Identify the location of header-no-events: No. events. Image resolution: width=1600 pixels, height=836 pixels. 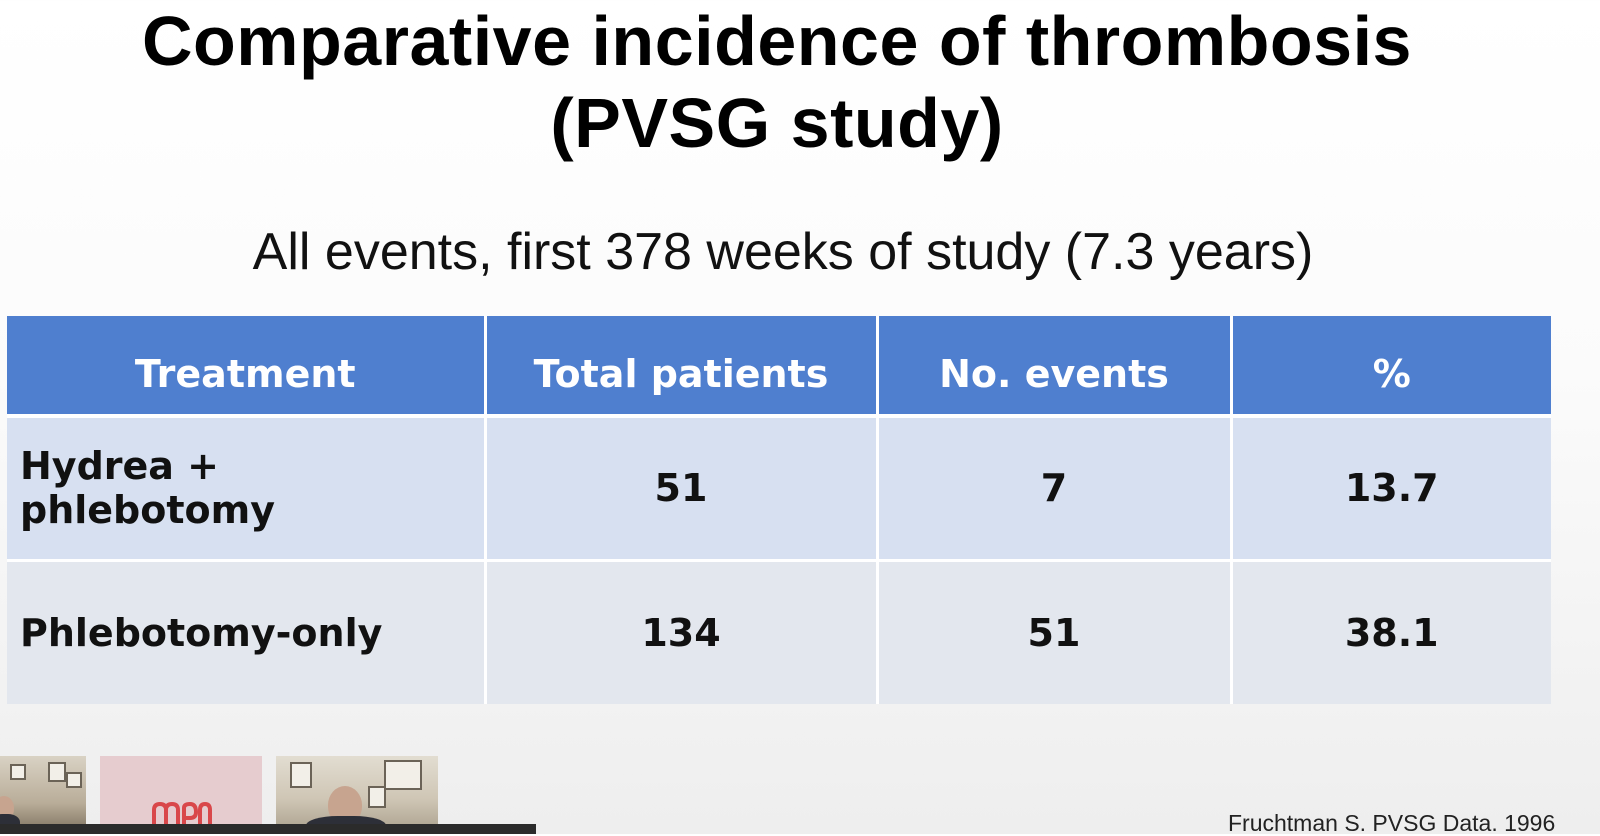
(1055, 367).